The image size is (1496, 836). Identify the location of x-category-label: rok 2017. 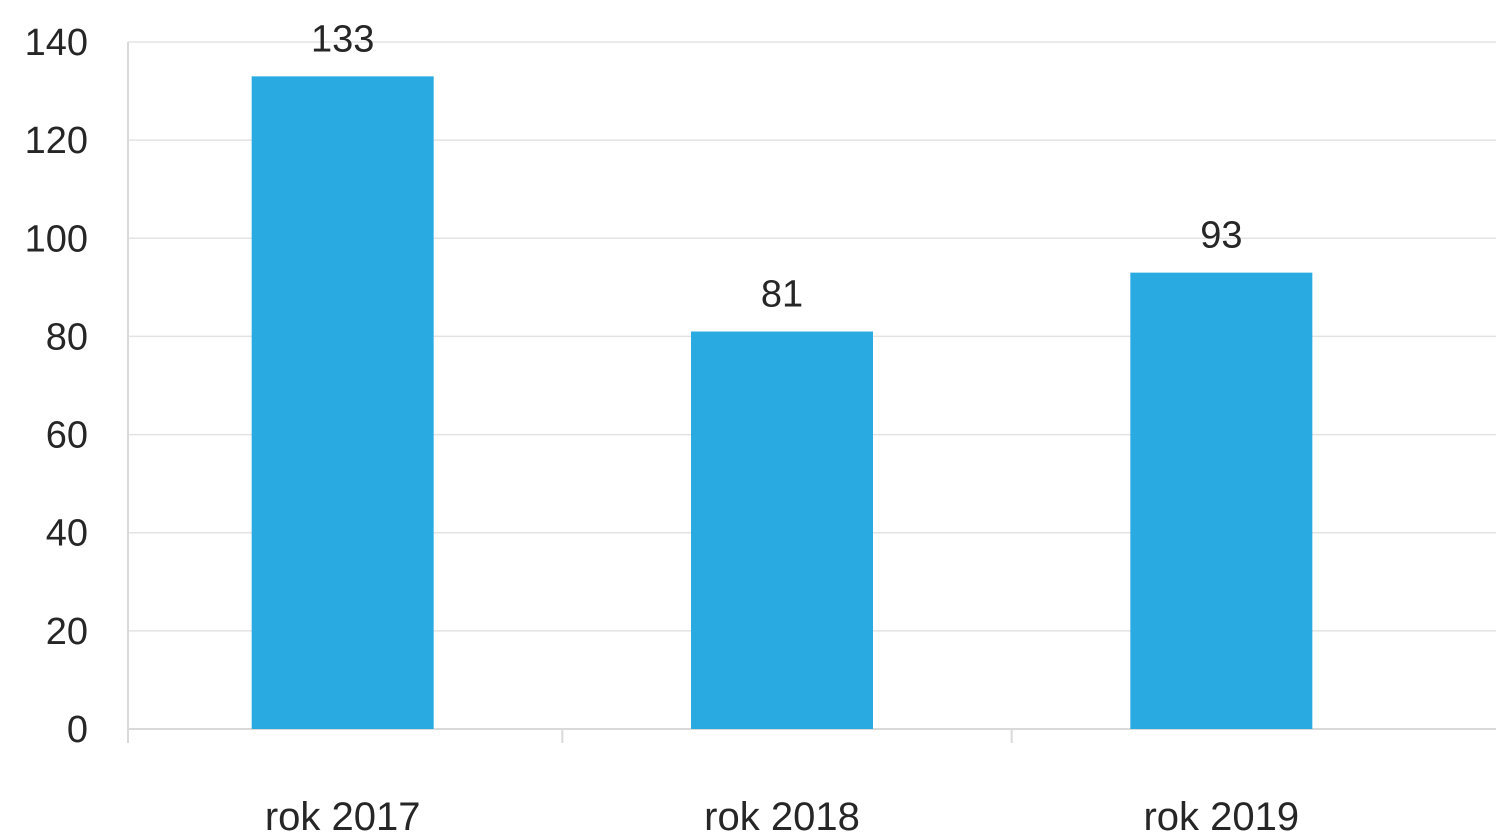
(343, 815).